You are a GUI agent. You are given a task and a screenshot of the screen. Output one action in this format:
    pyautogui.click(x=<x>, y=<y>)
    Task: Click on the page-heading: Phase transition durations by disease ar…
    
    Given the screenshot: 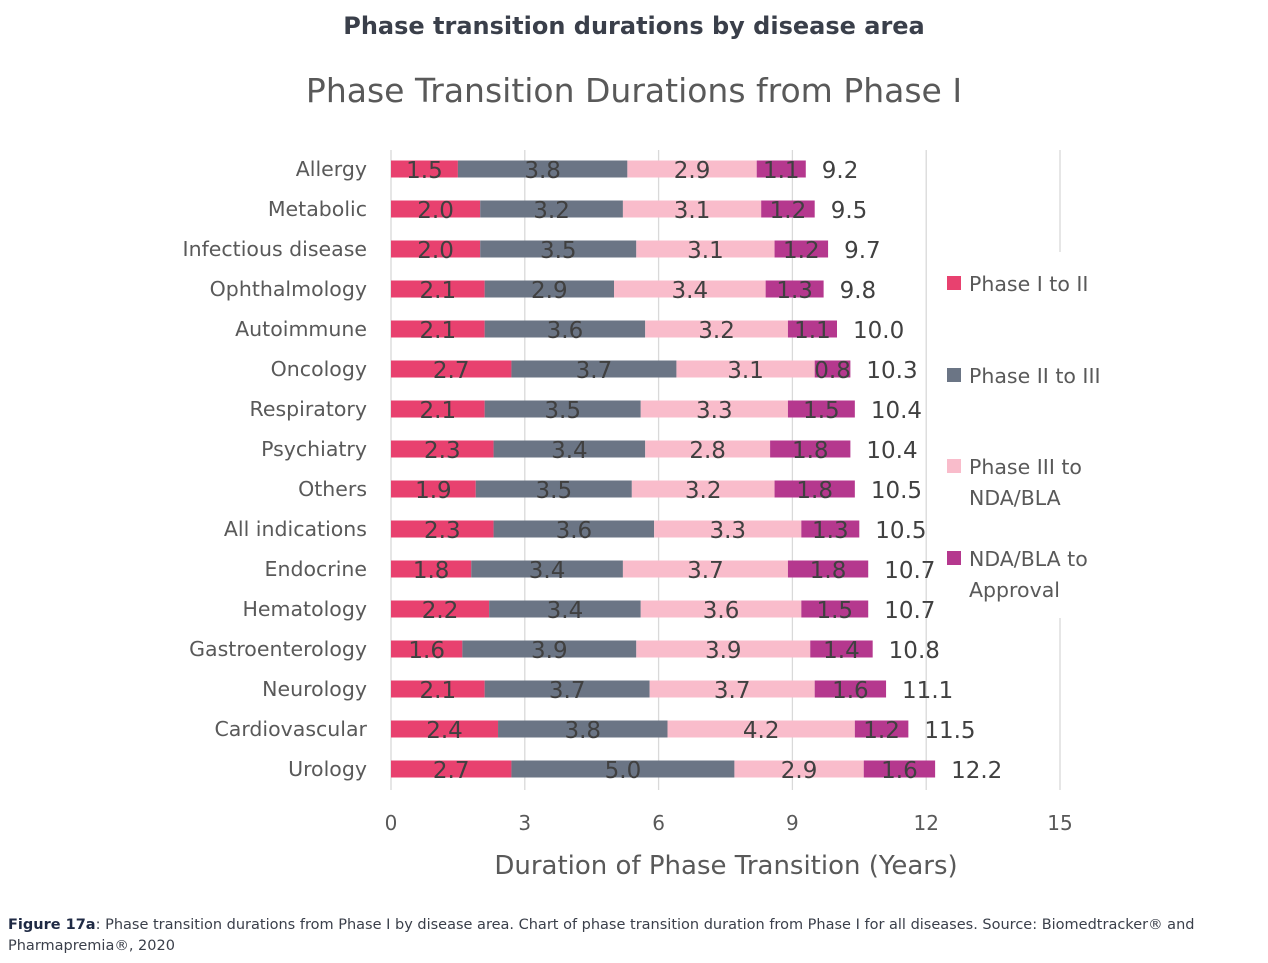 What is the action you would take?
    pyautogui.click(x=634, y=26)
    